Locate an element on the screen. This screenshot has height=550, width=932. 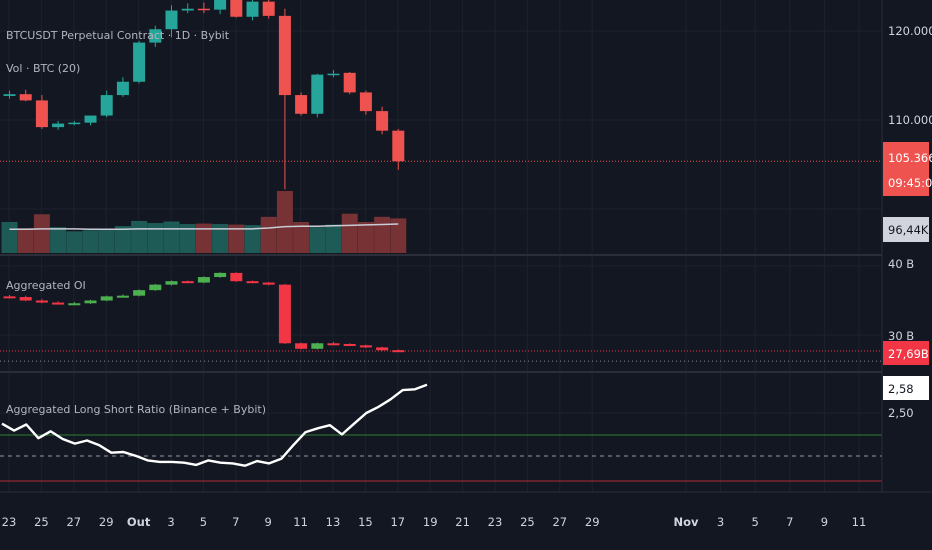
volume-title: Vol · BTC (20) is located at coordinates (43, 68).